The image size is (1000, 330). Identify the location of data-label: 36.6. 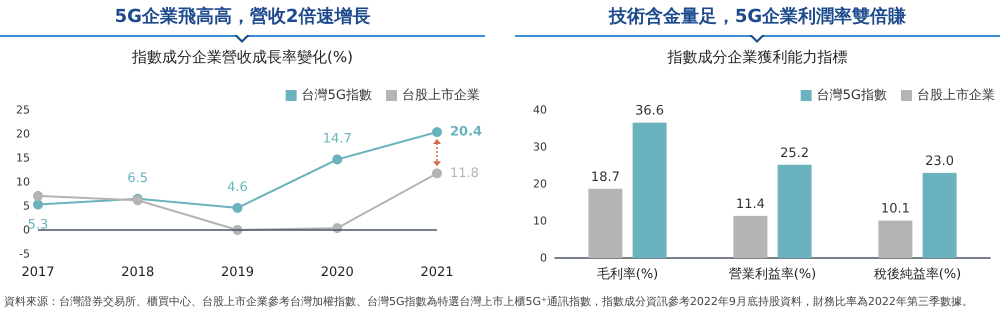
(649, 111).